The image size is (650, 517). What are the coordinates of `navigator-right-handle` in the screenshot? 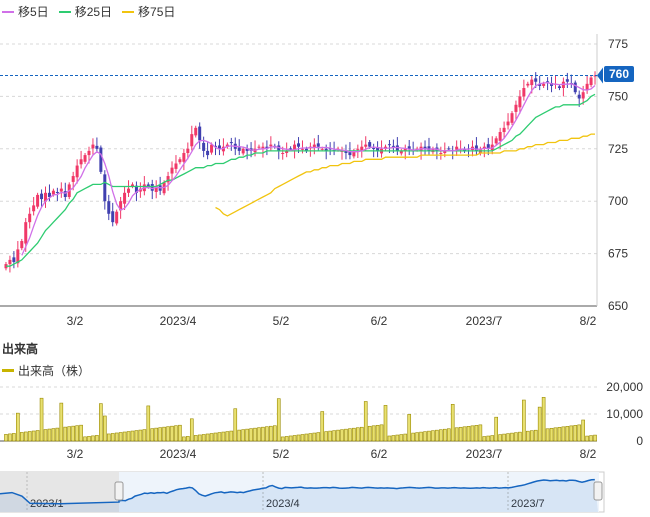 It's located at (598, 491).